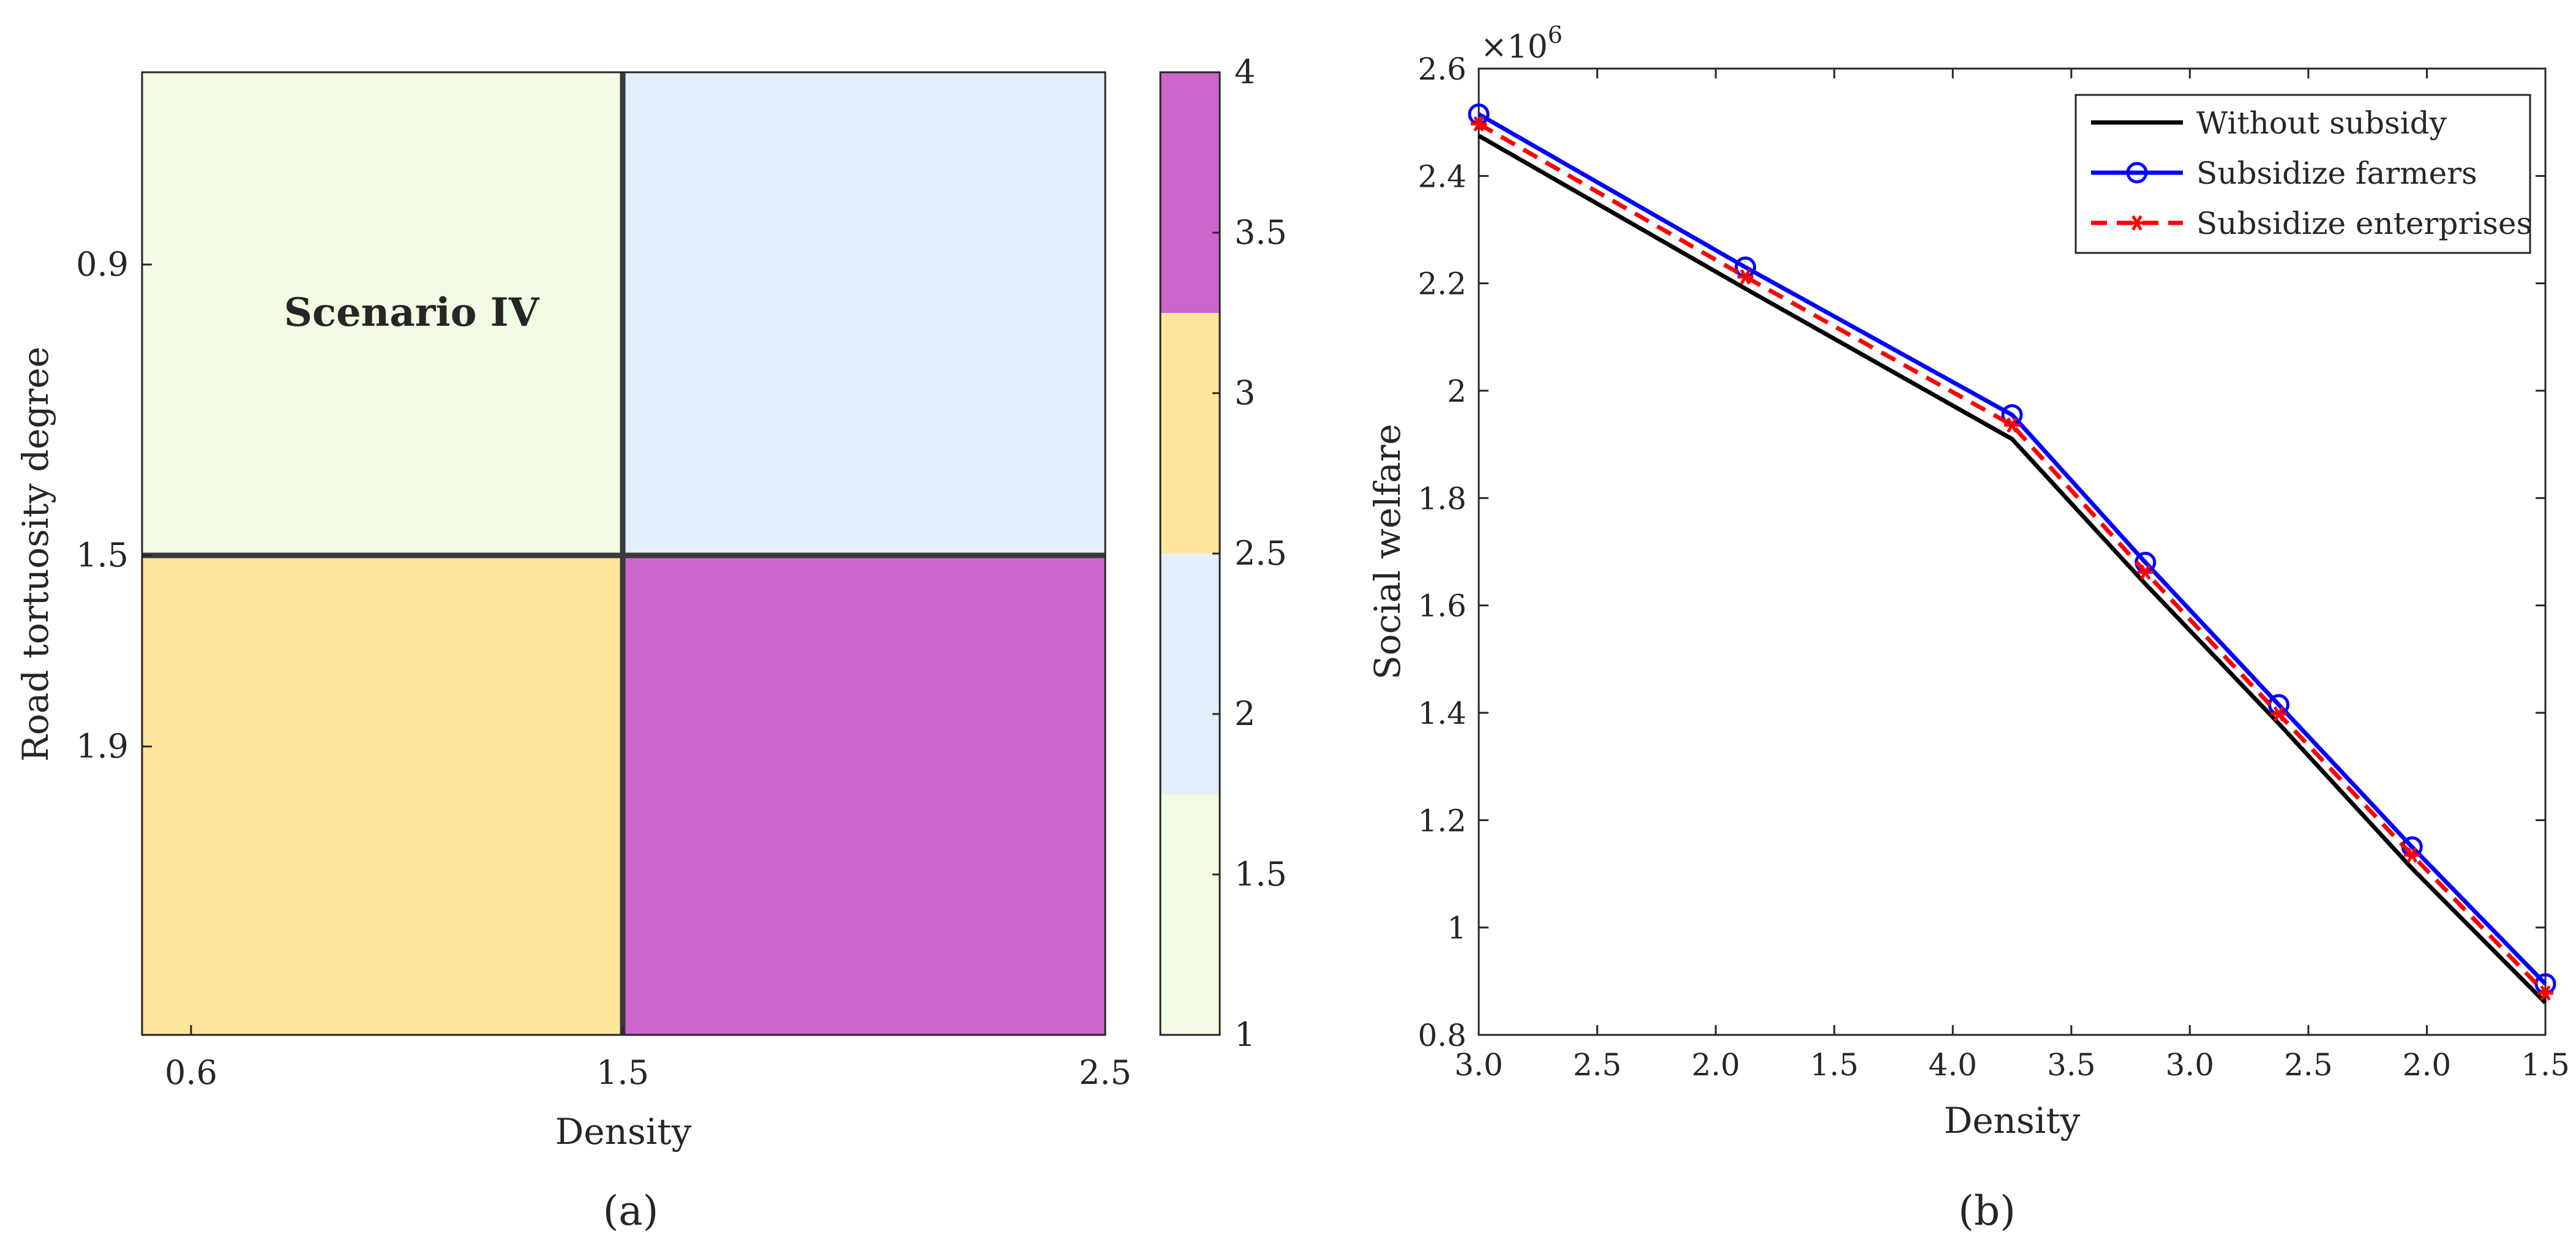 Image resolution: width=2576 pixels, height=1248 pixels. I want to click on colorbar-tick-label: 2, so click(1244, 713).